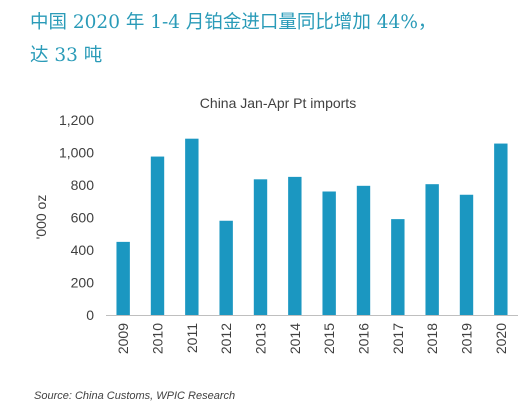  Describe the element at coordinates (83, 250) in the screenshot. I see `y-tick-label: 400` at that location.